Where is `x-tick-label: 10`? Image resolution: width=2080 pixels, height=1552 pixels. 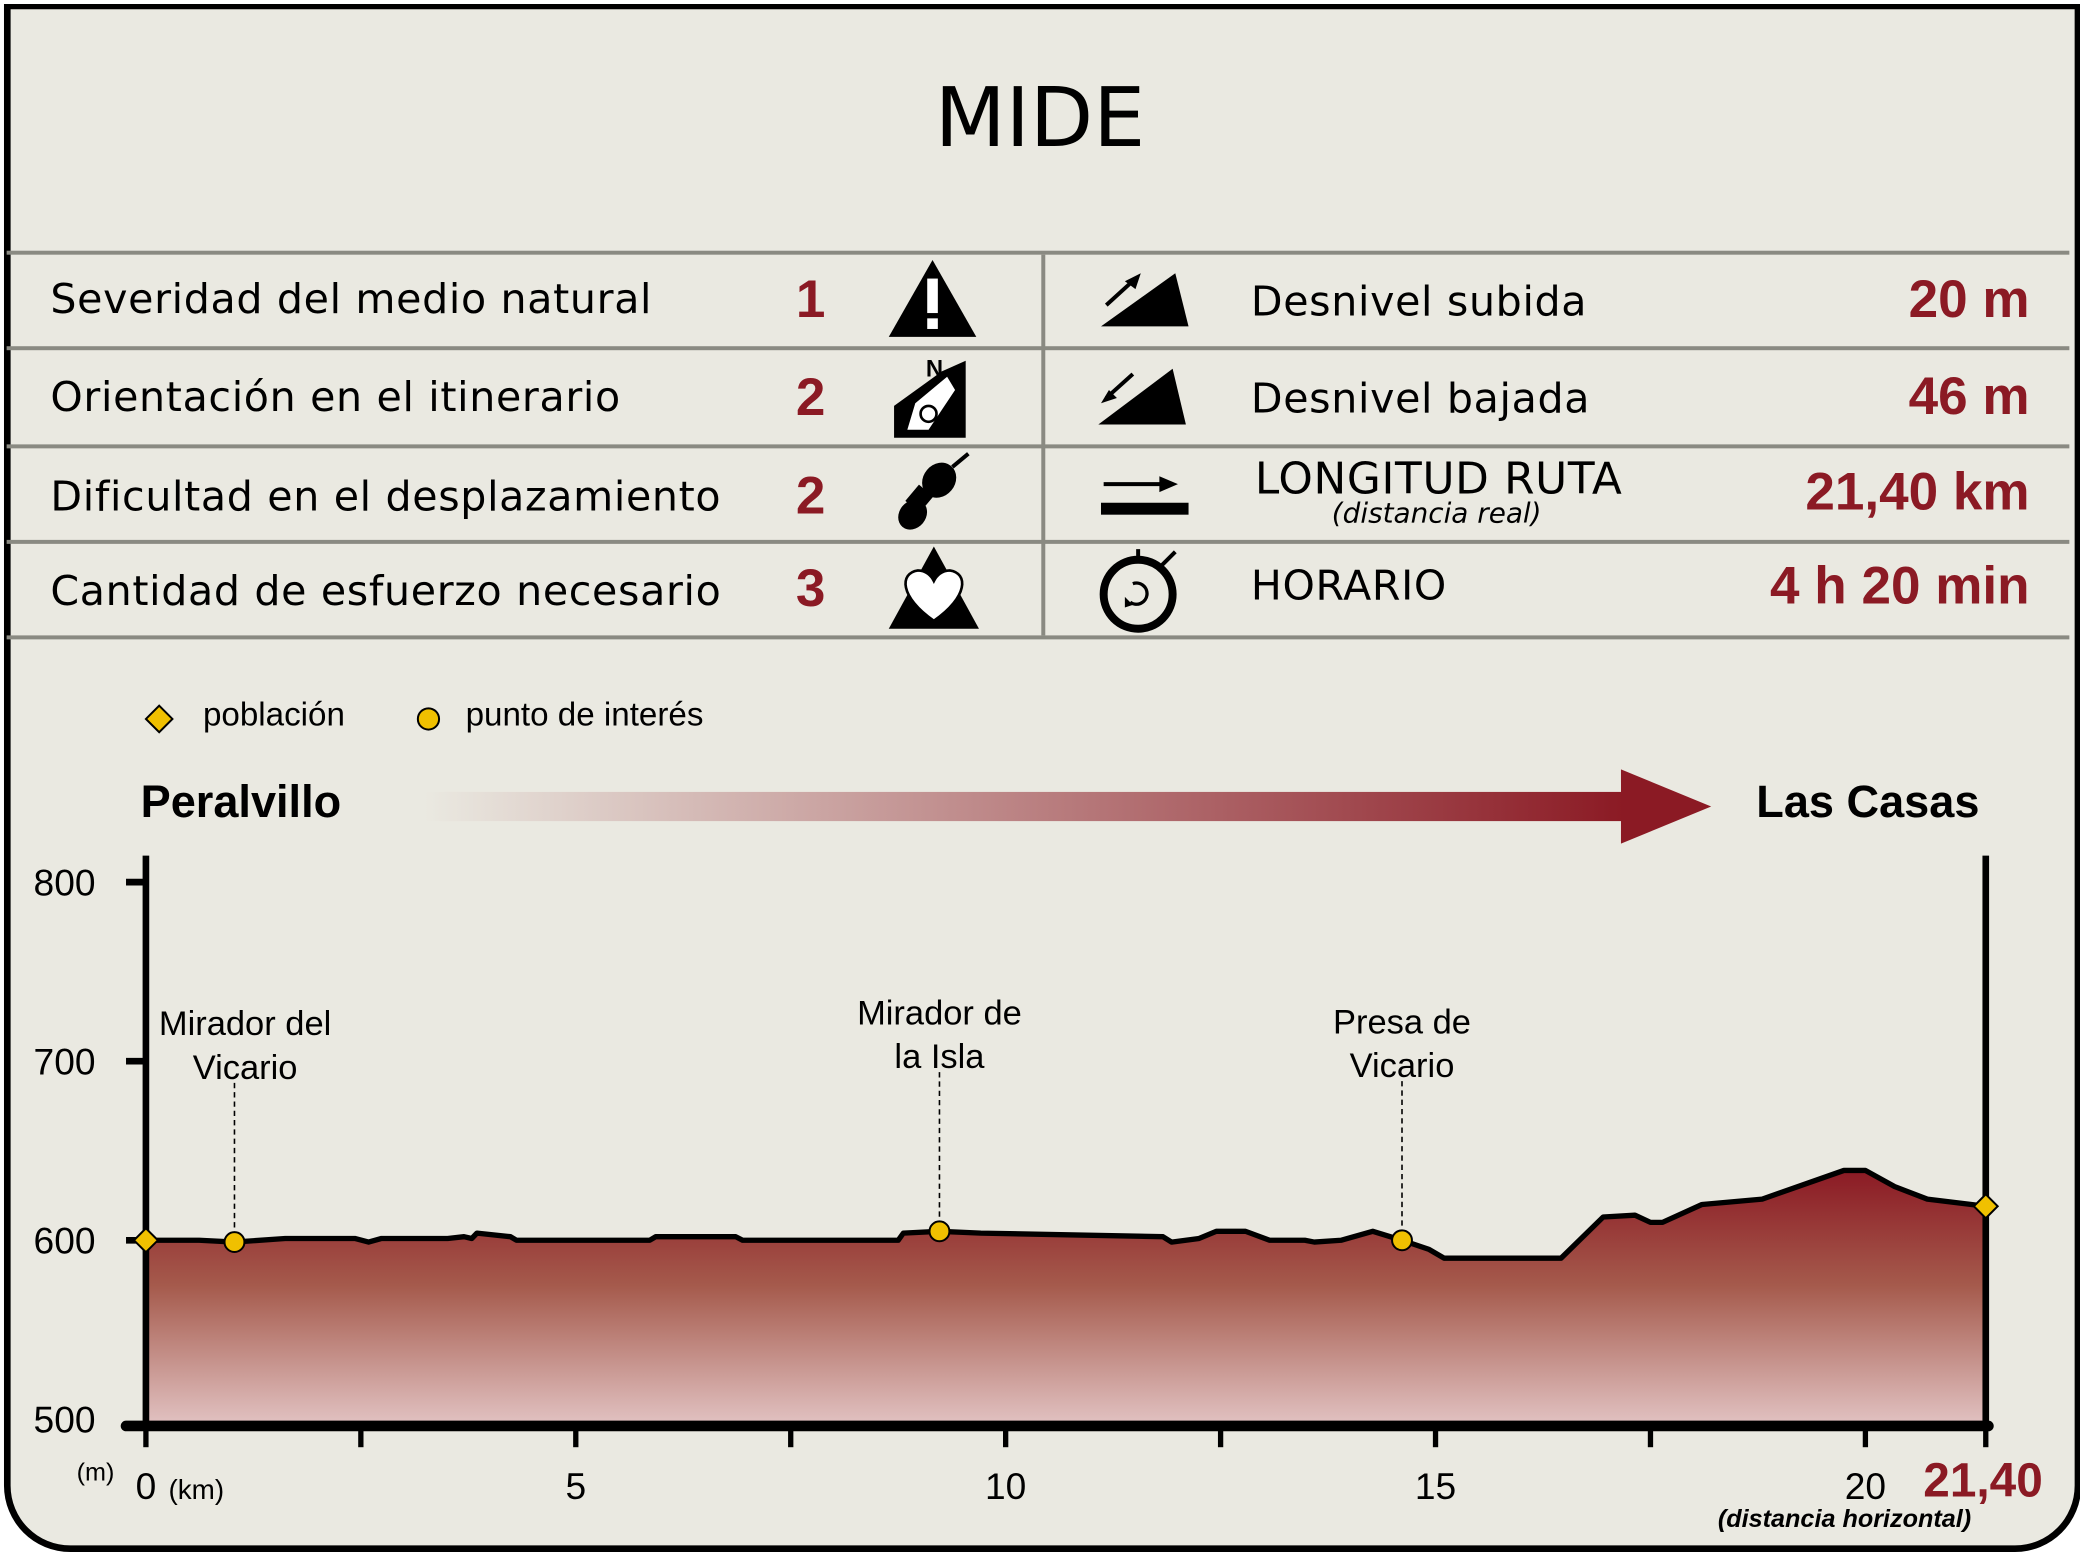
x-tick-label: 10 is located at coordinates (1005, 1486).